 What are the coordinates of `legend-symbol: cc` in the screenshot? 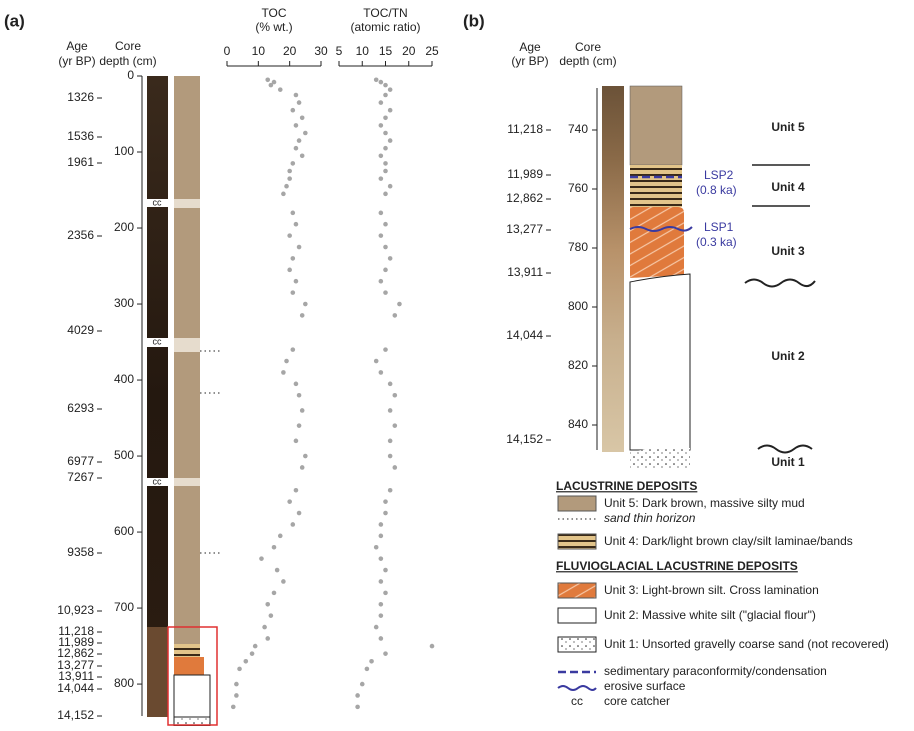 It's located at (577, 701).